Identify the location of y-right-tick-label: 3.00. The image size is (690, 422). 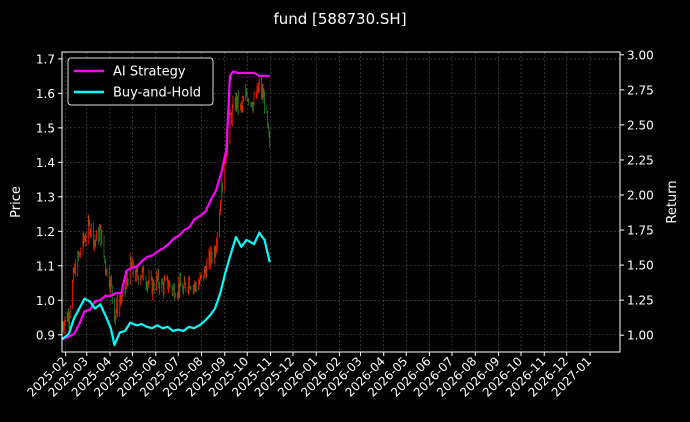
(640, 55).